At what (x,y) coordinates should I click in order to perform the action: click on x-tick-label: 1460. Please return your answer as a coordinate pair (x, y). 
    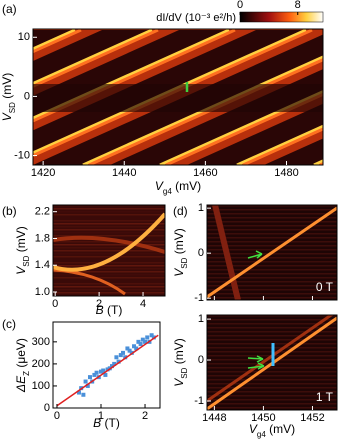
    Looking at the image, I should click on (205, 173).